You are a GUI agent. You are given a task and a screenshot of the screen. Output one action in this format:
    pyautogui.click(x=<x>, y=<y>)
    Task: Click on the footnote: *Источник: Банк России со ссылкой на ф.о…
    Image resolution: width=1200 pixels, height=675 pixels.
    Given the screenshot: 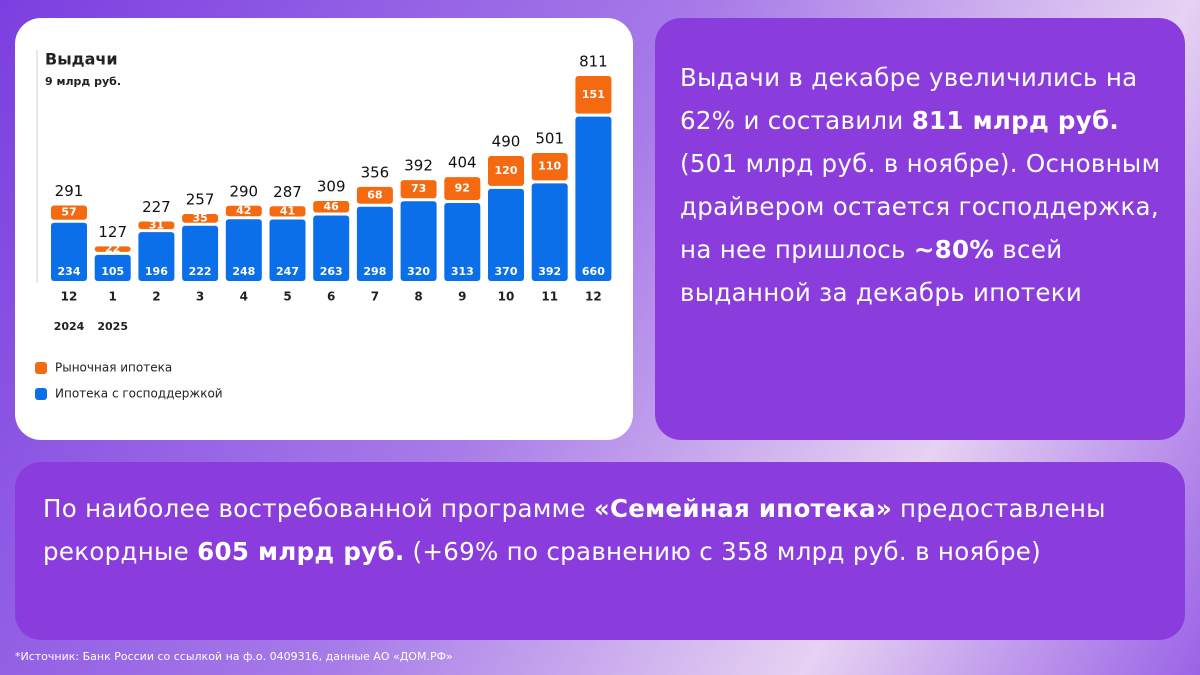 What is the action you would take?
    pyautogui.click(x=234, y=656)
    